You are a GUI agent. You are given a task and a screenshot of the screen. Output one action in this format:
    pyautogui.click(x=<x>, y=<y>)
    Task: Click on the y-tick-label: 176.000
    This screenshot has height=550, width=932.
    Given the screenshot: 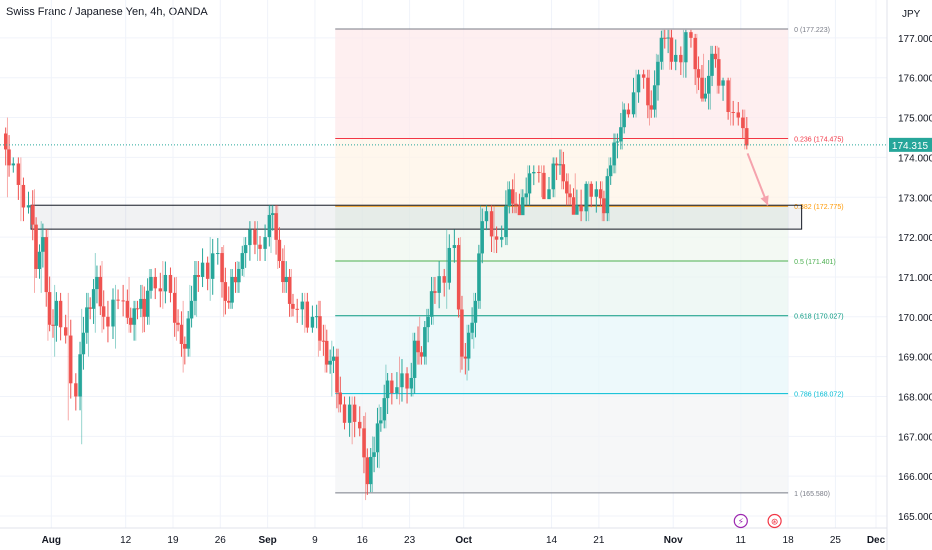 What is the action you would take?
    pyautogui.click(x=915, y=79)
    